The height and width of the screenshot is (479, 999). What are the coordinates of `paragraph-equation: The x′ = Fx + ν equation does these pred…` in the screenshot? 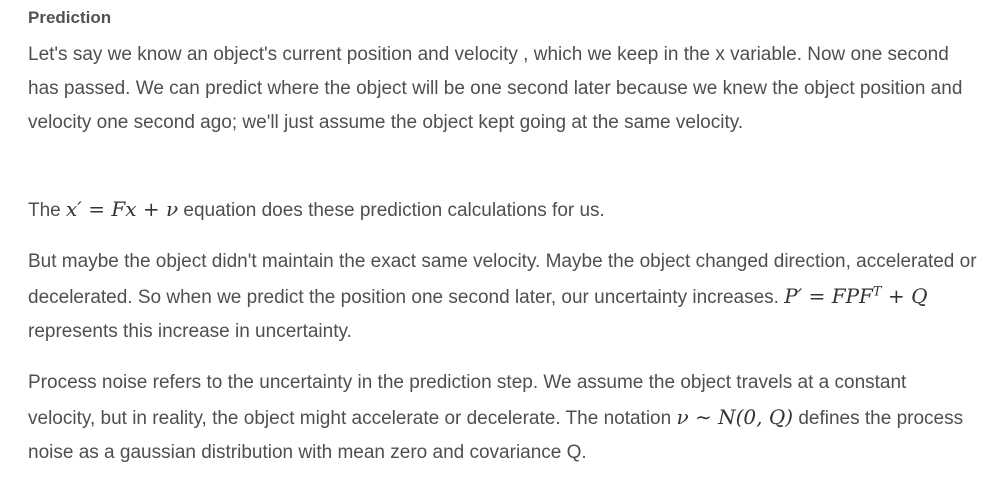 It's located at (503, 210).